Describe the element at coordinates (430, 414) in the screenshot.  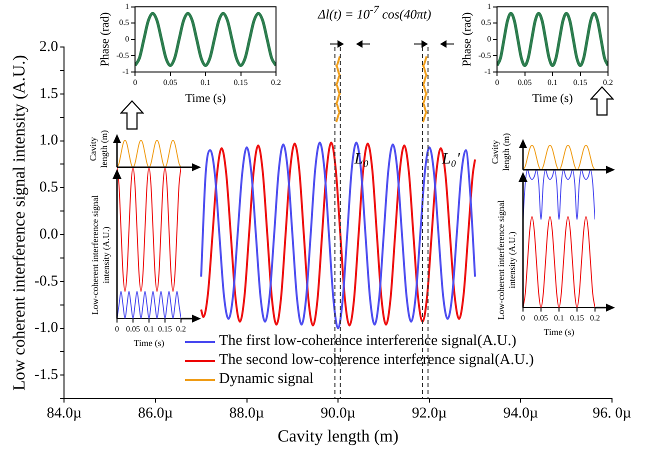
I see `x-tick-label: 92.0µ` at that location.